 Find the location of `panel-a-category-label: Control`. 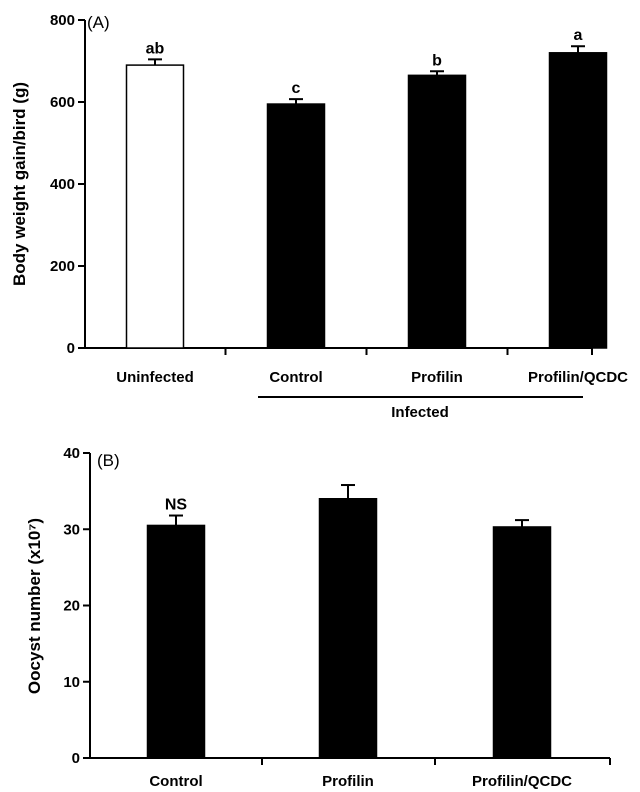

panel-a-category-label: Control is located at coordinates (295, 377).